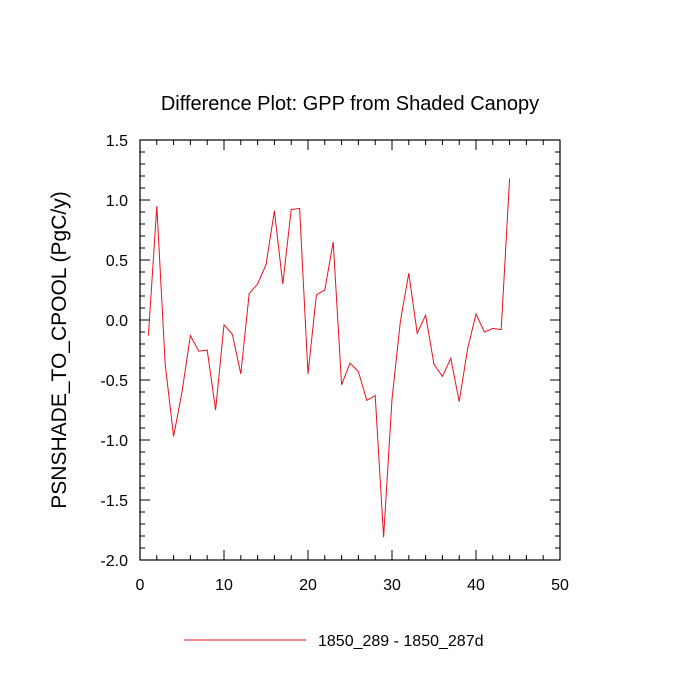 The height and width of the screenshot is (700, 700). I want to click on x-tick-labels: 0 10 20 30 40 50, so click(352, 585).